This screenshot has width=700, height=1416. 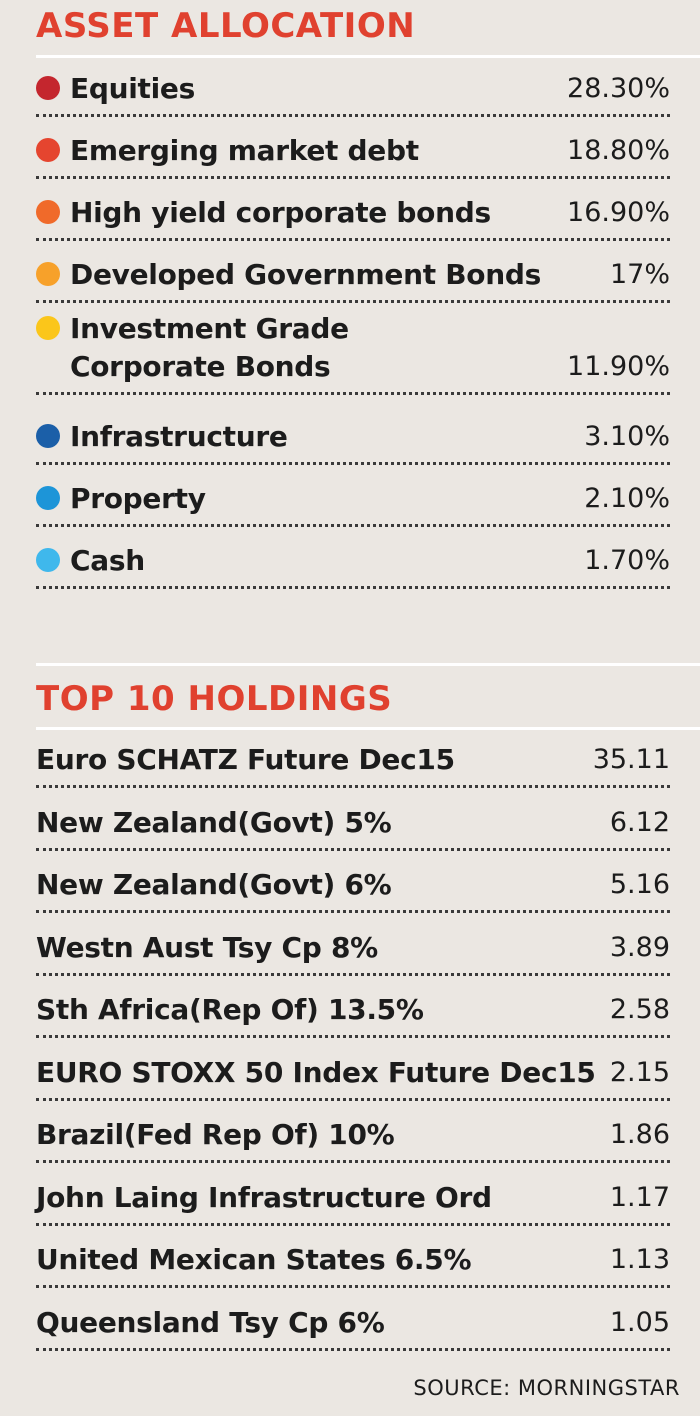 What do you see at coordinates (209, 347) in the screenshot?
I see `allocation-label: Investment Grade Corporate Bonds` at bounding box center [209, 347].